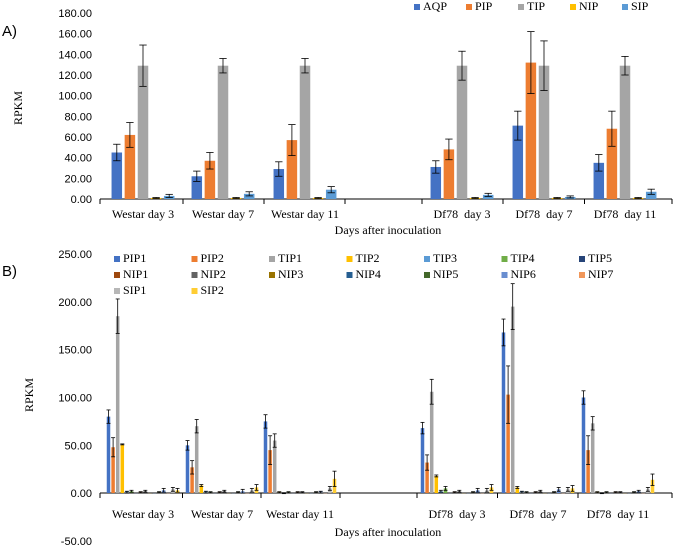 This screenshot has height=547, width=675. What do you see at coordinates (75, 255) in the screenshot?
I see `y-tick-label: 250.00` at bounding box center [75, 255].